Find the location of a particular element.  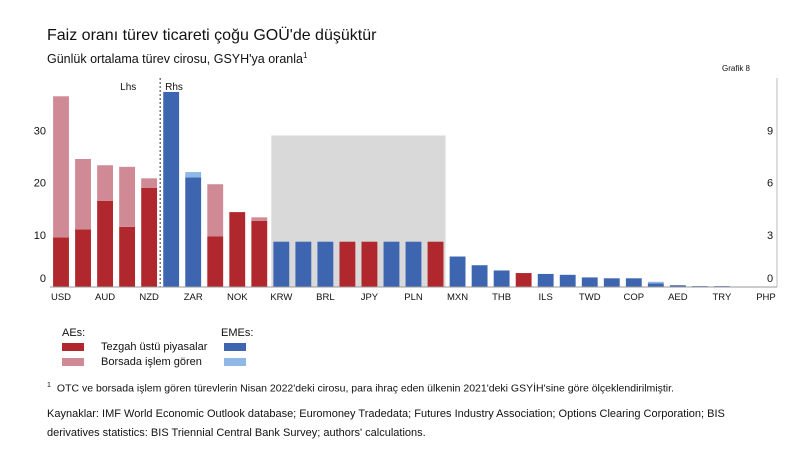

bar-eur-otc is located at coordinates (127, 256).